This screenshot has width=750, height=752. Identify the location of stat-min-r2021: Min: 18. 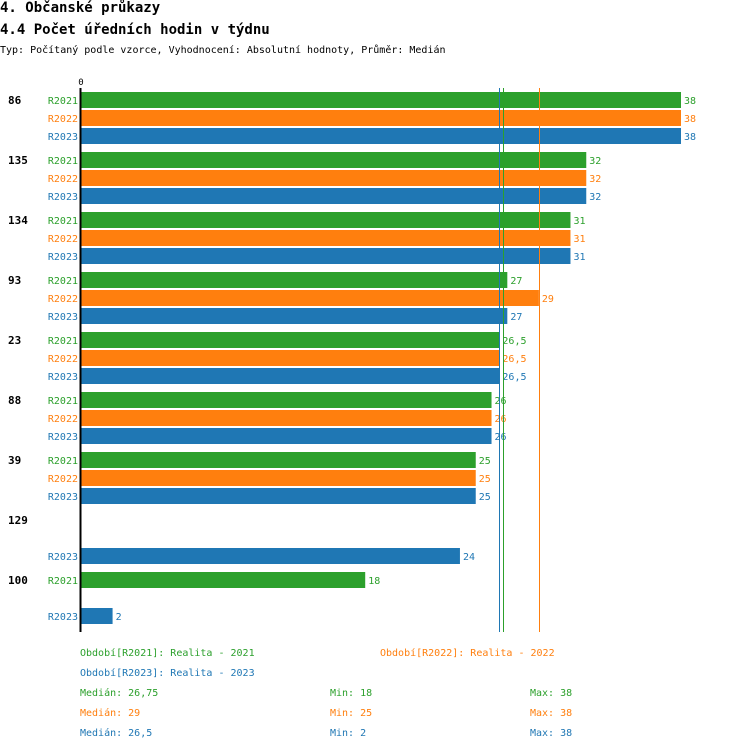
(351, 693).